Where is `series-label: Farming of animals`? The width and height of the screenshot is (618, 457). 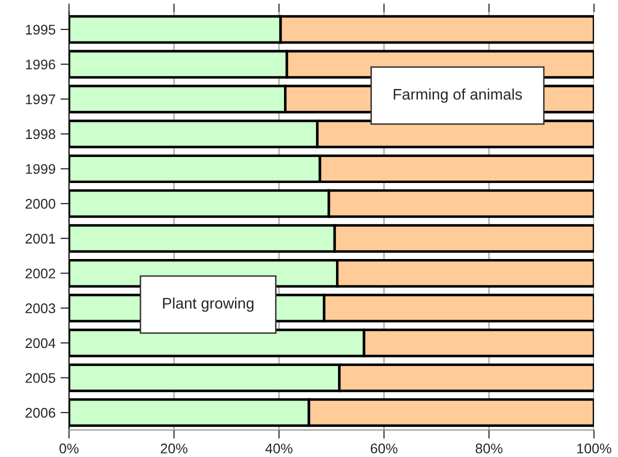 series-label: Farming of animals is located at coordinates (458, 95).